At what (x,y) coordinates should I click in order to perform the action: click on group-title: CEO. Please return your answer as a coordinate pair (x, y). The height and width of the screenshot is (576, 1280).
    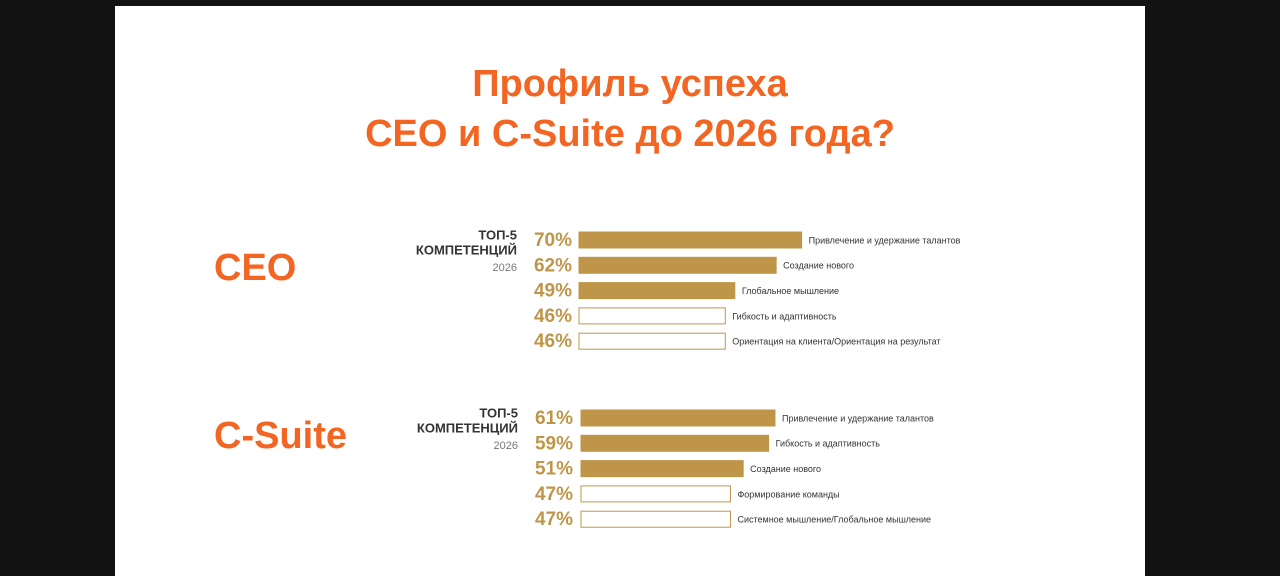
    Looking at the image, I should click on (255, 268).